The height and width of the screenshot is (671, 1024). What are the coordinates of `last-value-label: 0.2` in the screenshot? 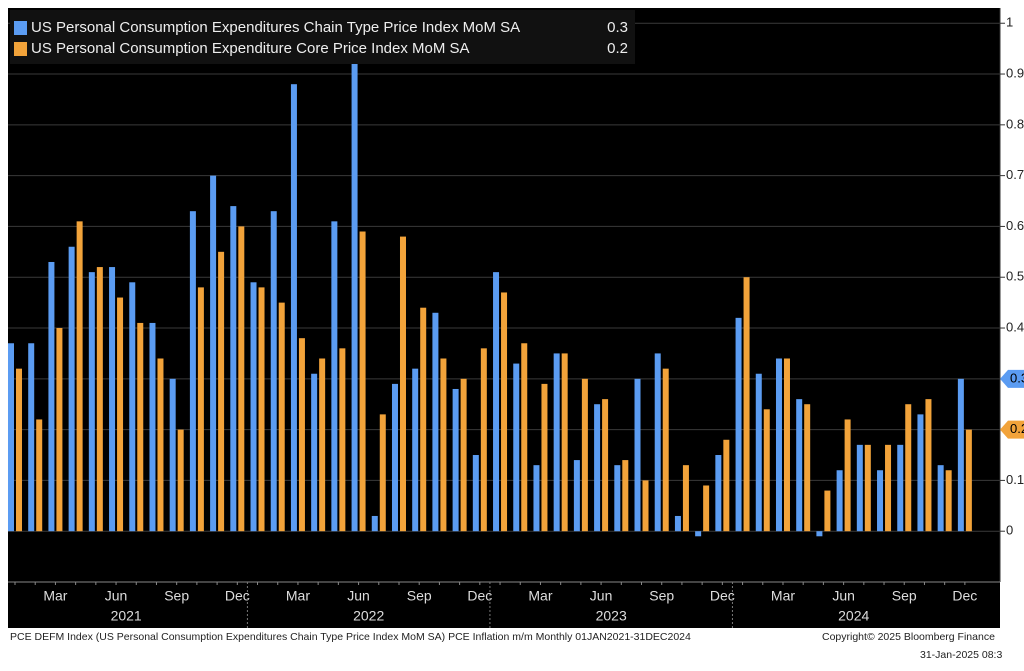 It's located at (1017, 428).